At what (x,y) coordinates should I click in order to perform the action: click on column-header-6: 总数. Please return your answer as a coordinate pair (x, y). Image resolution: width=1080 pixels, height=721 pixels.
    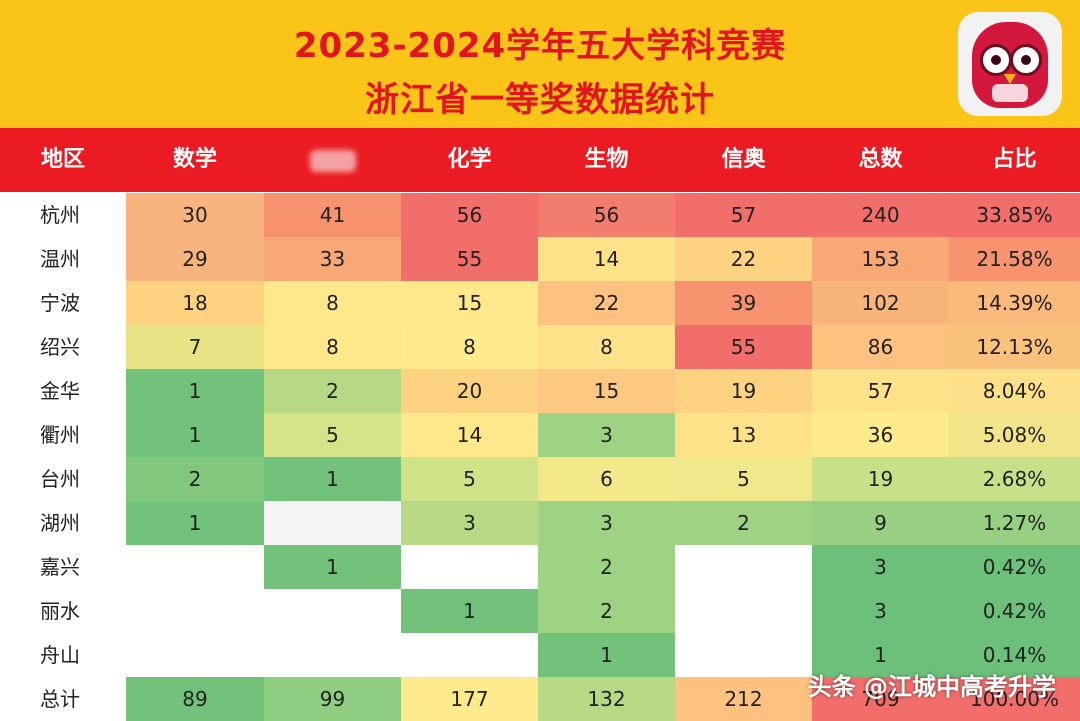
    Looking at the image, I should click on (880, 159).